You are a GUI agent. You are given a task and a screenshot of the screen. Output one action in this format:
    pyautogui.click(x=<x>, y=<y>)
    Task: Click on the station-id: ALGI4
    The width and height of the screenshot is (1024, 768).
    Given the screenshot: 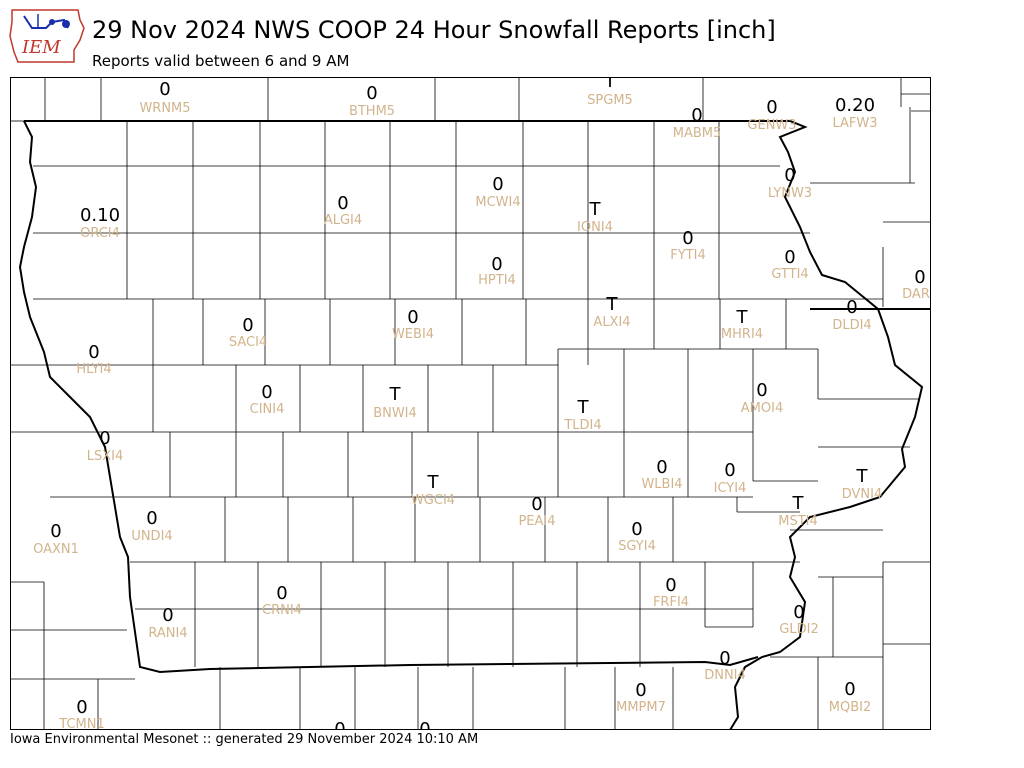 What is the action you would take?
    pyautogui.click(x=343, y=220)
    